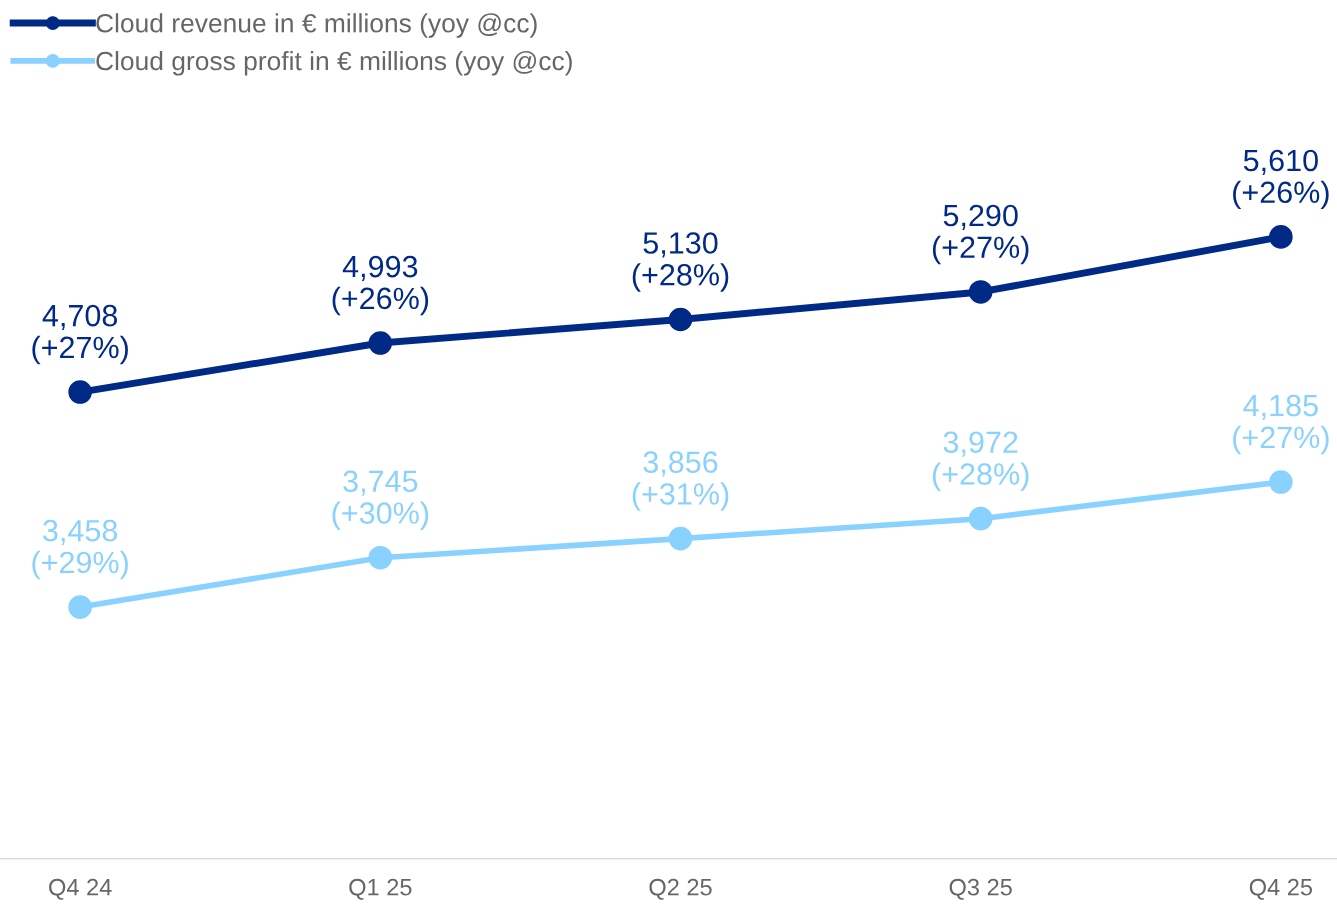 The image size is (1337, 904). Describe the element at coordinates (380, 500) in the screenshot. I see `data-label: 3,745 (+30%)` at that location.